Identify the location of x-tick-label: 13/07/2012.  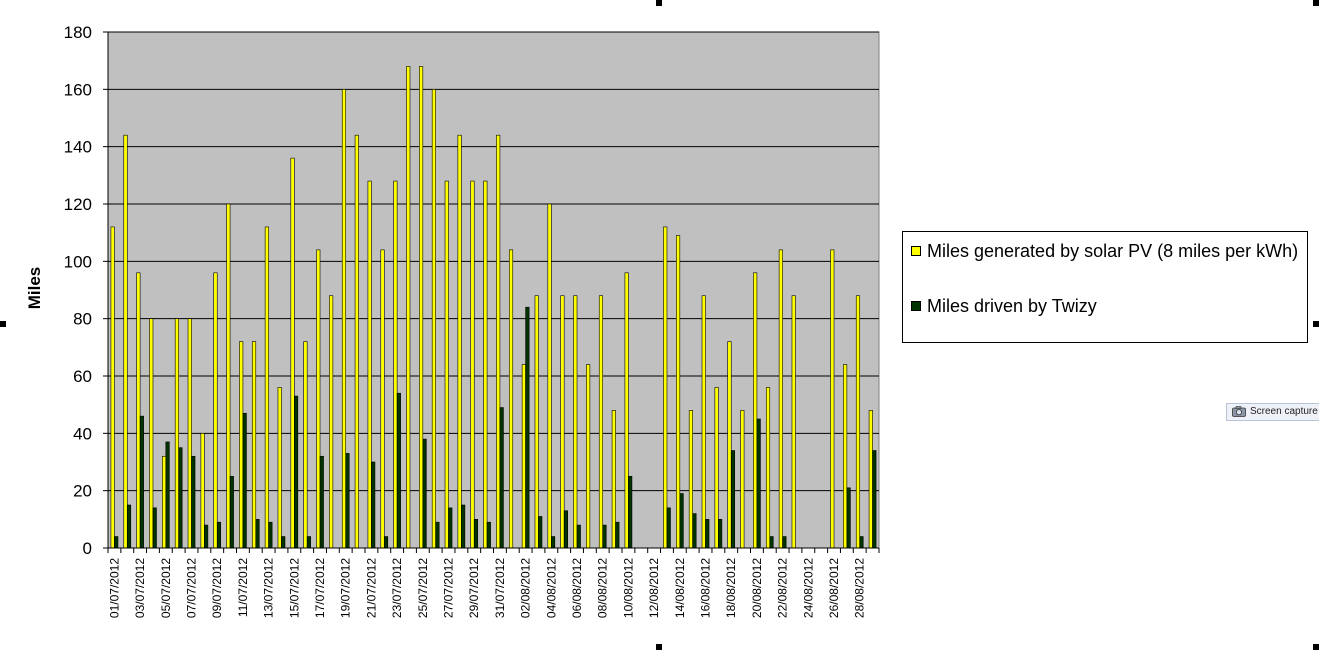
(269, 588).